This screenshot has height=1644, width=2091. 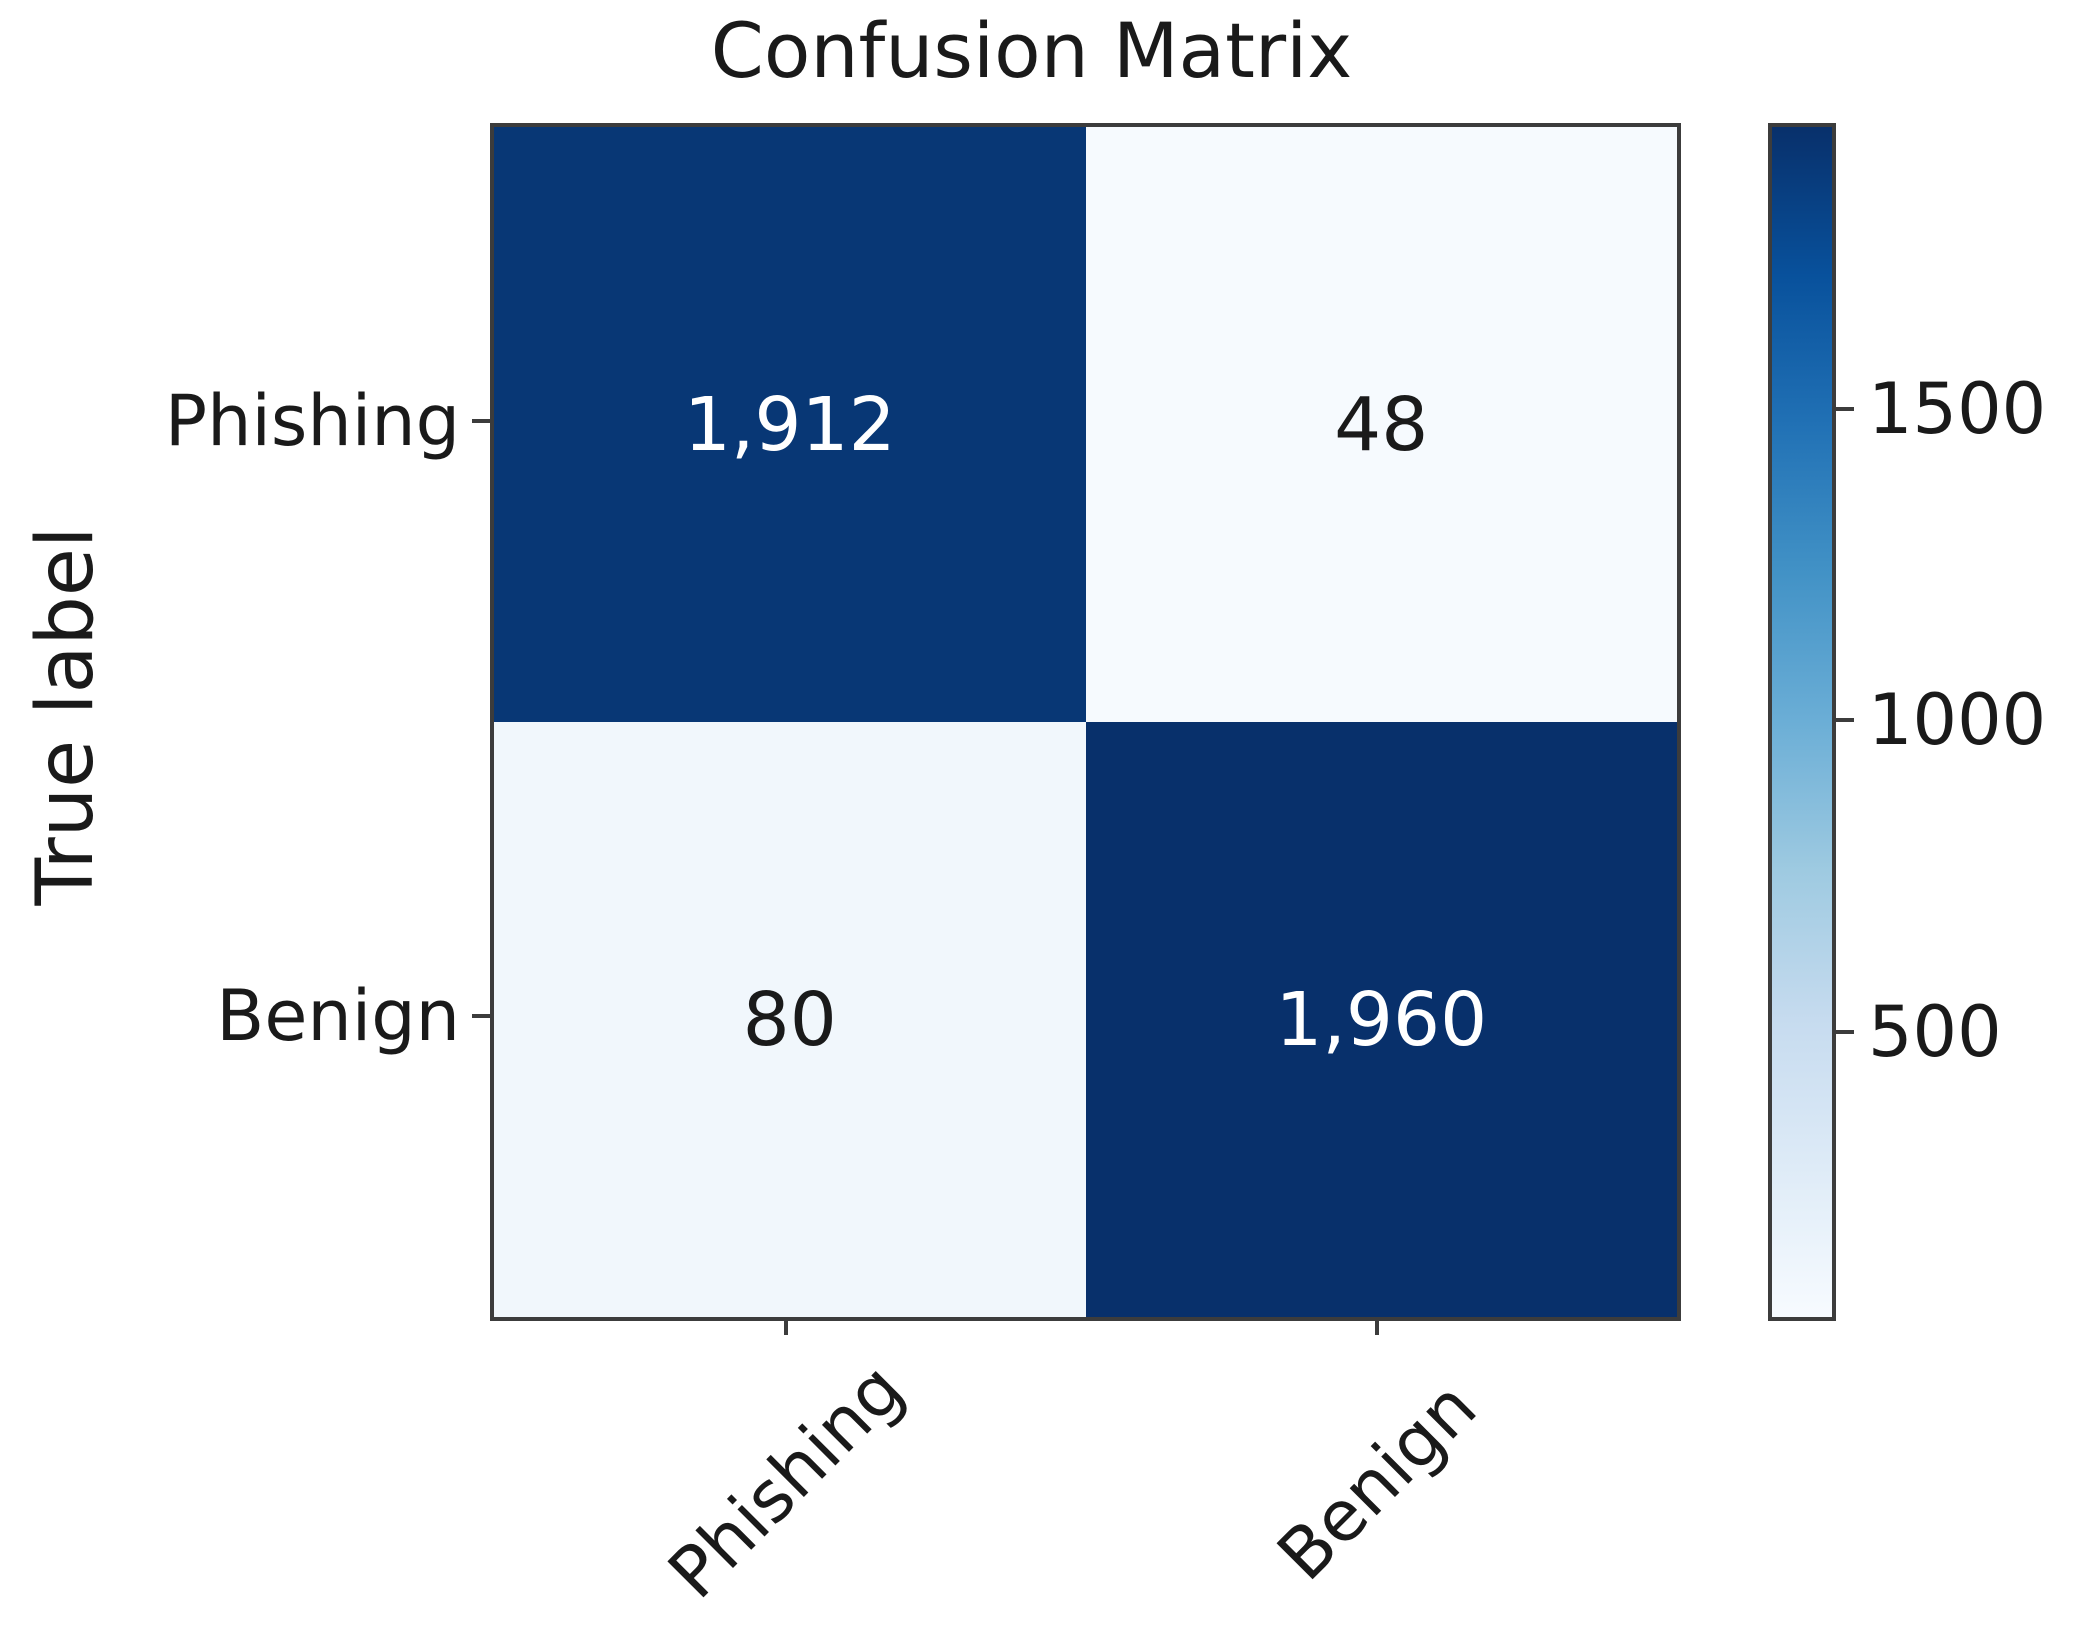 I want to click on colorbar-tick-label: 1000, so click(x=1957, y=720).